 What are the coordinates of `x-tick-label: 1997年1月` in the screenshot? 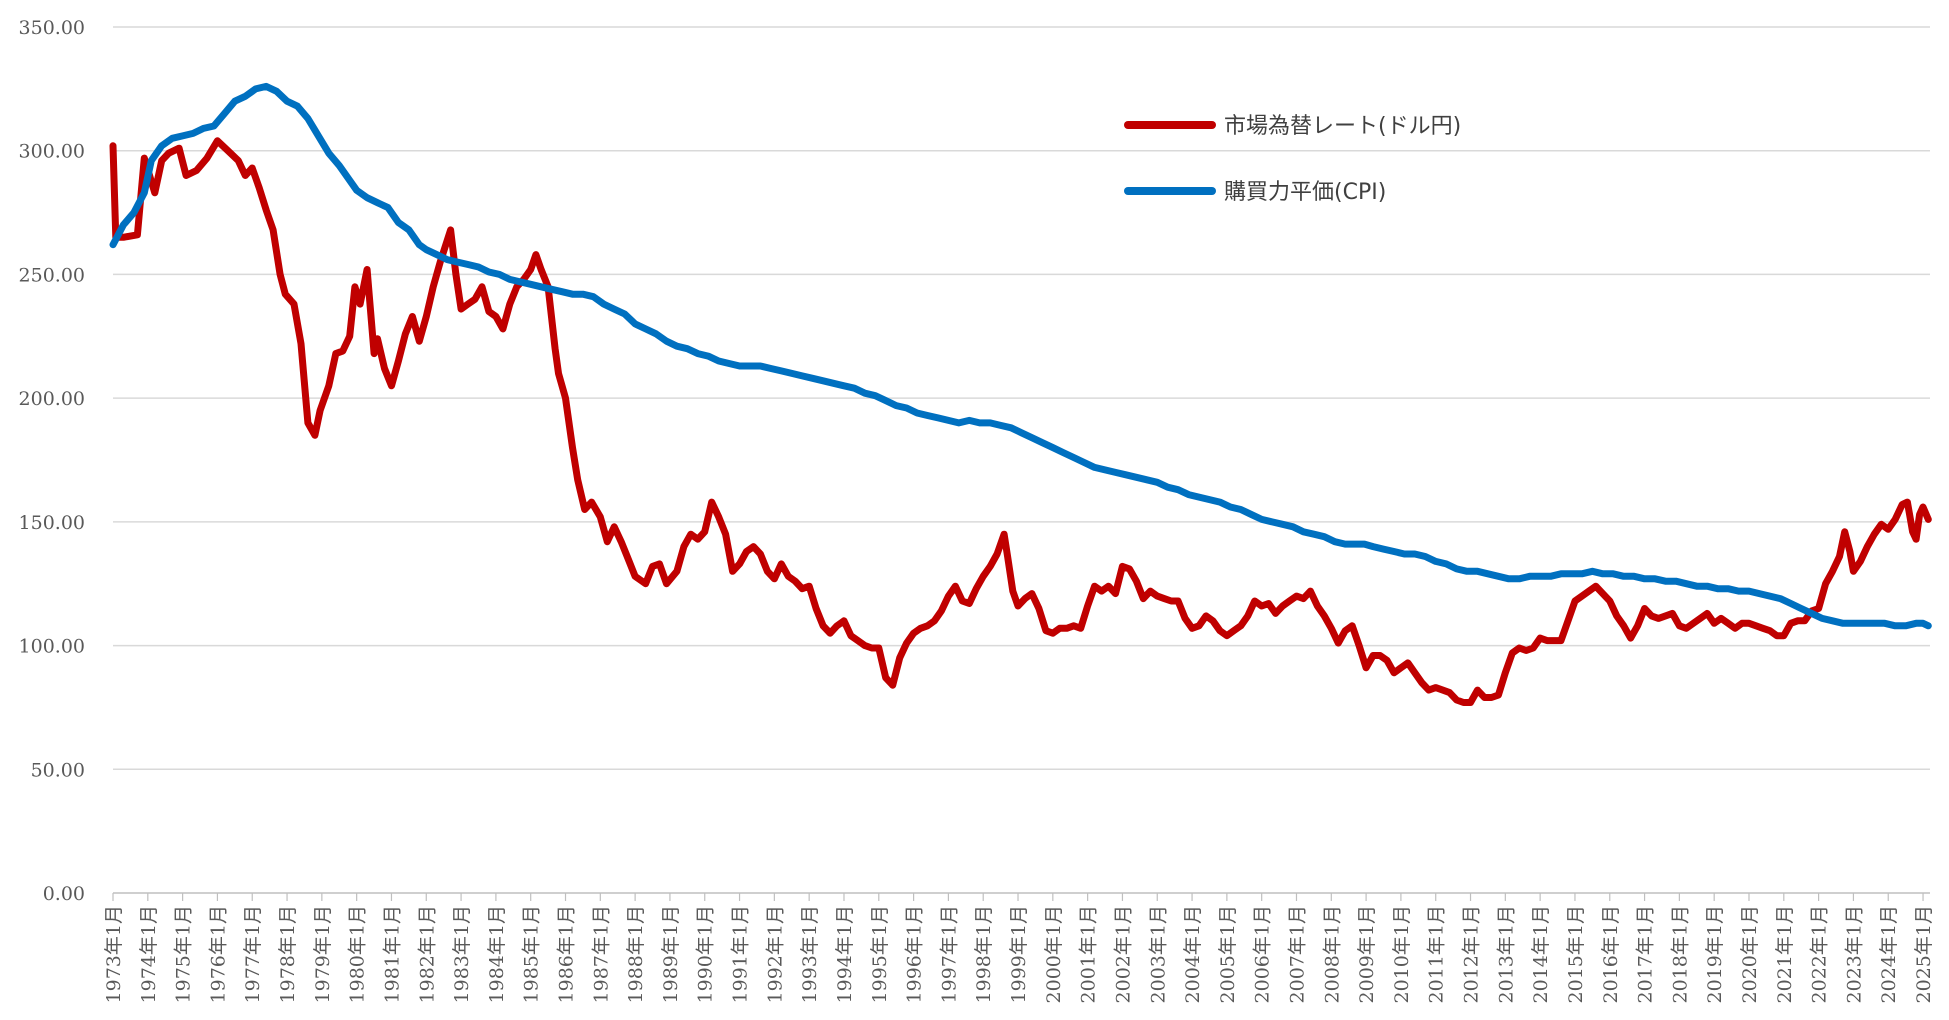 It's located at (949, 954).